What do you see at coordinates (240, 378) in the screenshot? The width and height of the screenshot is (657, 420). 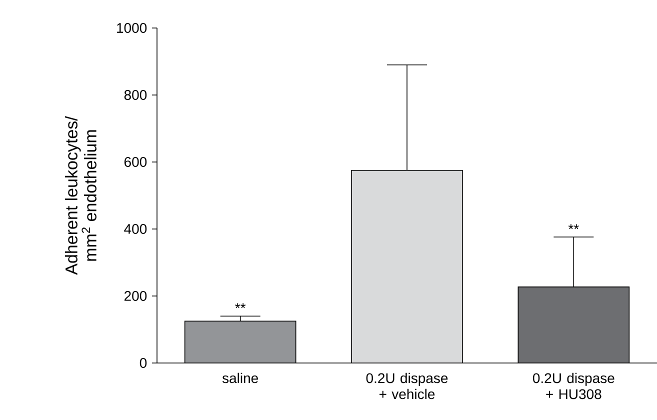 I see `x-tick-label: saline` at bounding box center [240, 378].